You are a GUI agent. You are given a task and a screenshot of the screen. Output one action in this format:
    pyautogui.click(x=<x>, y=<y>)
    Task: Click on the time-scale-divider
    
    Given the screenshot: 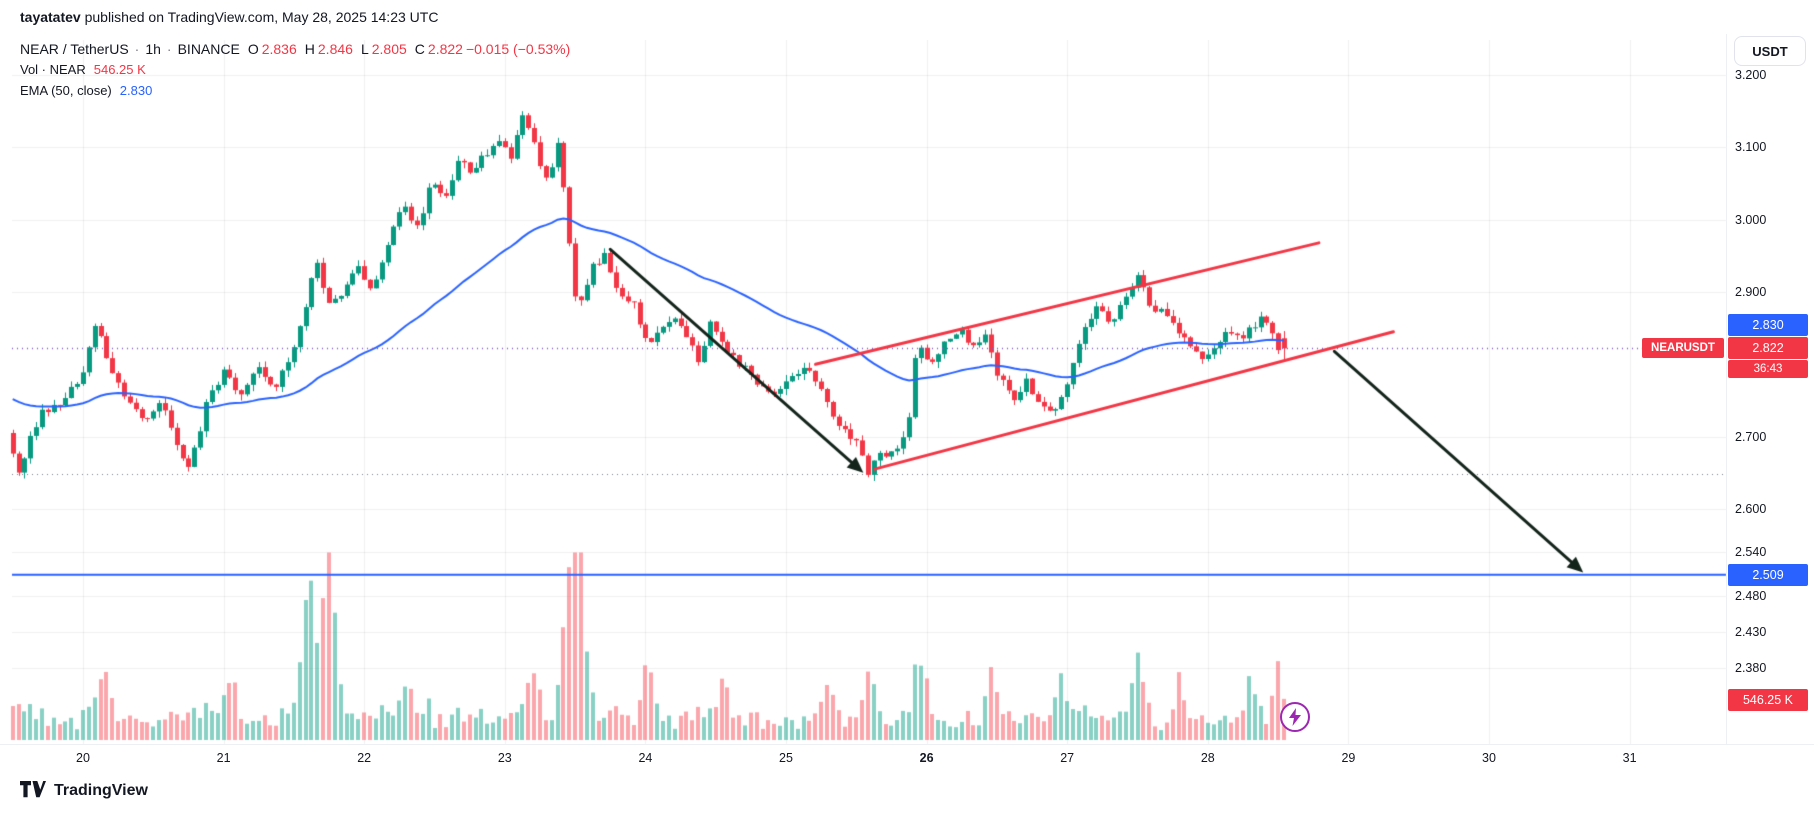 What is the action you would take?
    pyautogui.click(x=907, y=744)
    